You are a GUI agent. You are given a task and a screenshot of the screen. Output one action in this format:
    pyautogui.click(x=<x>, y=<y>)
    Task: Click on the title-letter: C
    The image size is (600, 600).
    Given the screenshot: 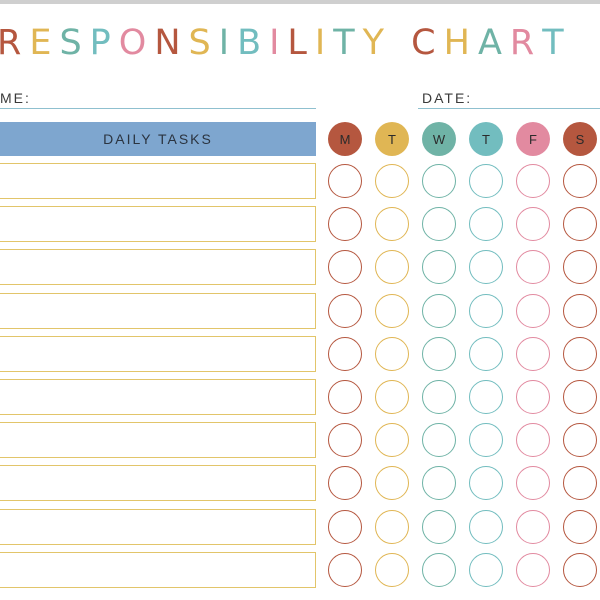 What is the action you would take?
    pyautogui.click(x=427, y=43)
    